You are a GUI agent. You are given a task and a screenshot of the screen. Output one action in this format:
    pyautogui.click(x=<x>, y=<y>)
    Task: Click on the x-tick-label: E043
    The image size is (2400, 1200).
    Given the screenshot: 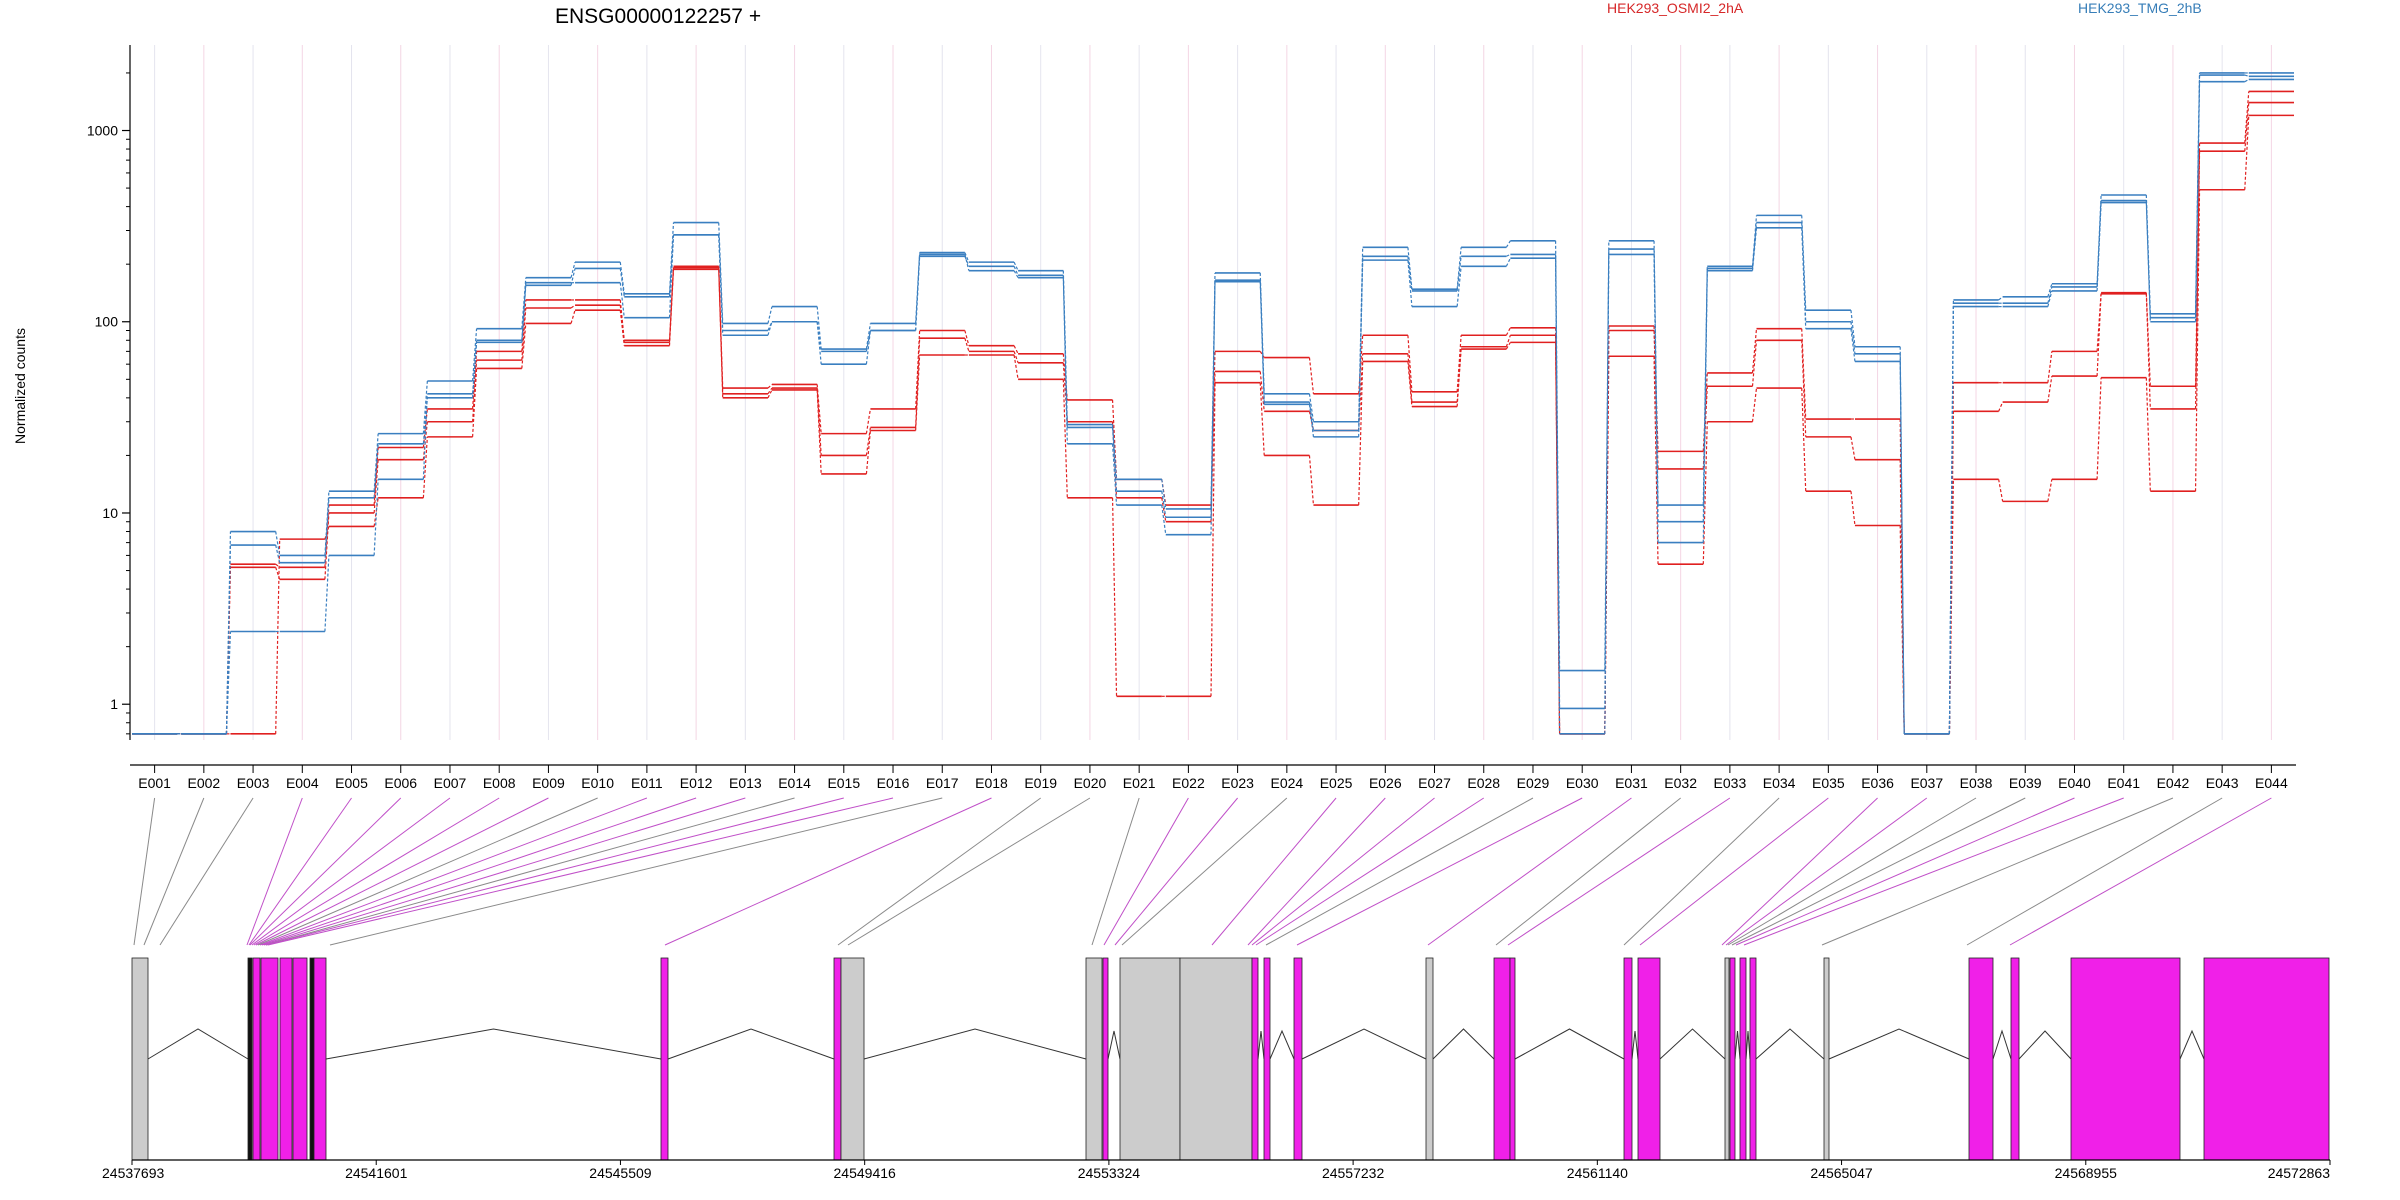 What is the action you would take?
    pyautogui.click(x=2222, y=783)
    